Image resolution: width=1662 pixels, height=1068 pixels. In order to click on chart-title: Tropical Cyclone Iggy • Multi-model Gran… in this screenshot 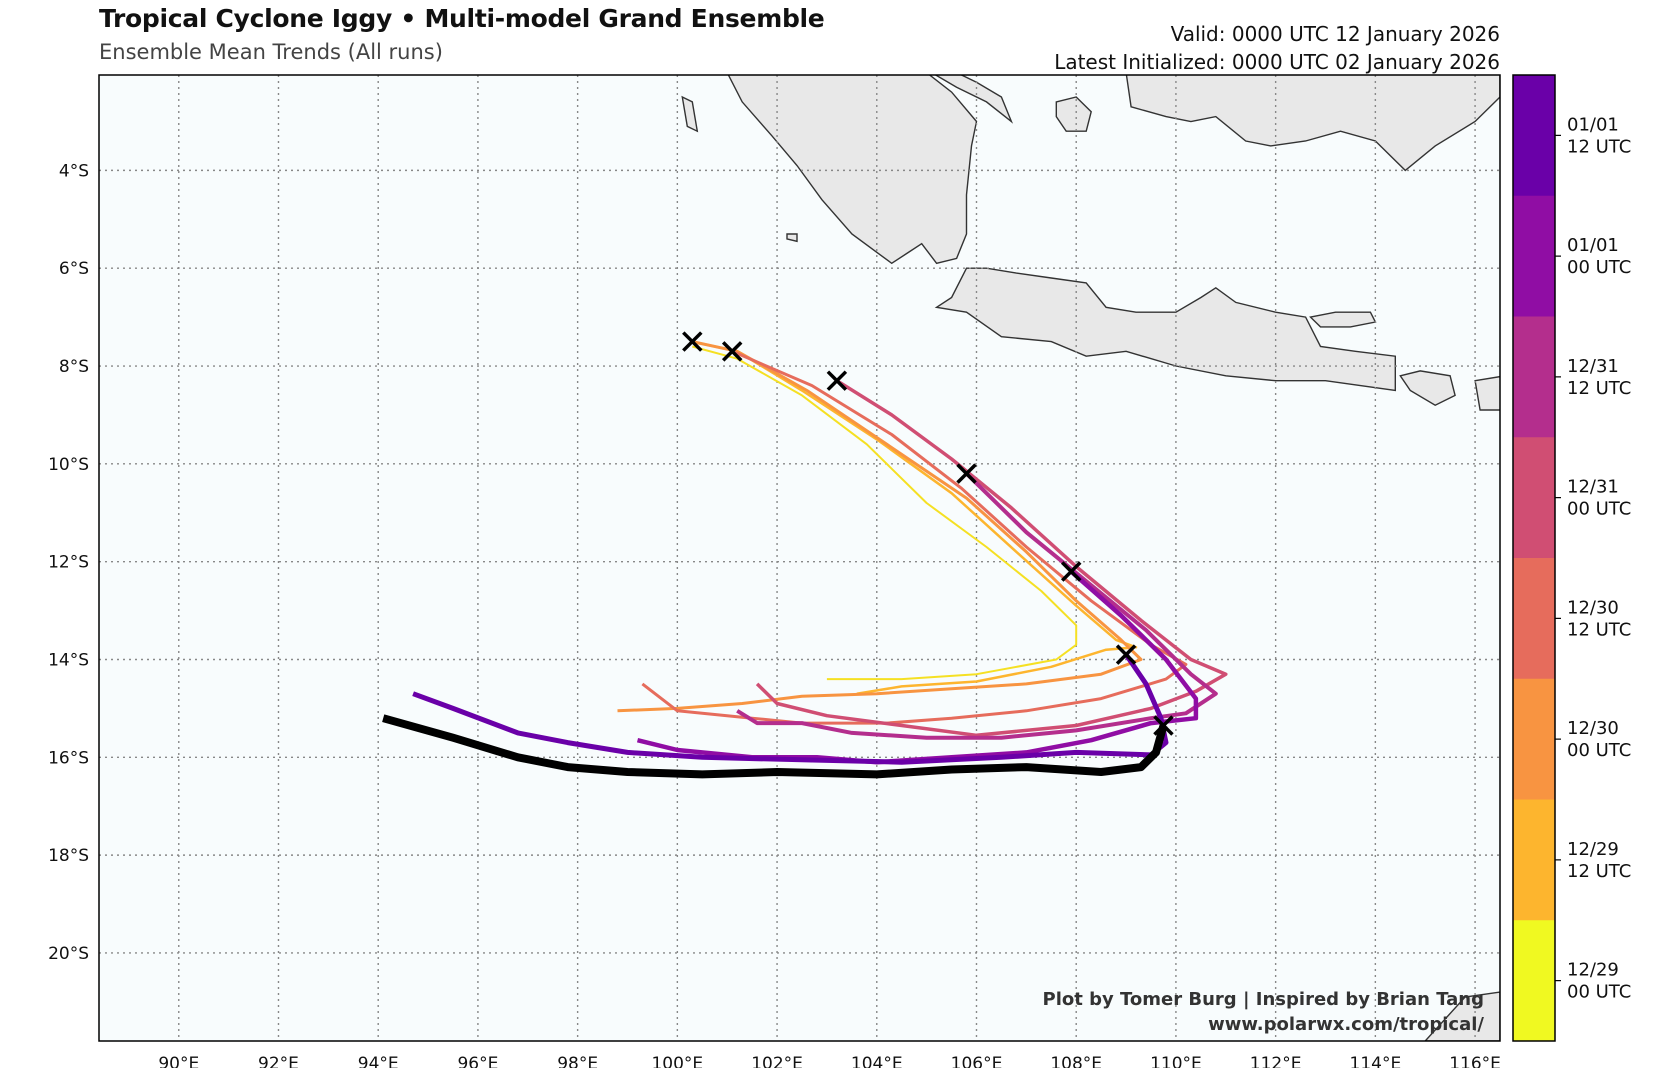, I will do `click(462, 18)`.